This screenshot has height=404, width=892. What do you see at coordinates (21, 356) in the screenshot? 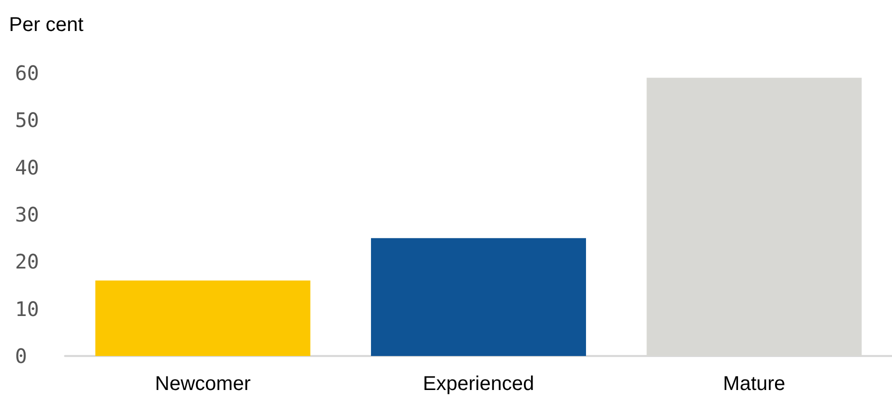
I see `y-tick-label: 0` at bounding box center [21, 356].